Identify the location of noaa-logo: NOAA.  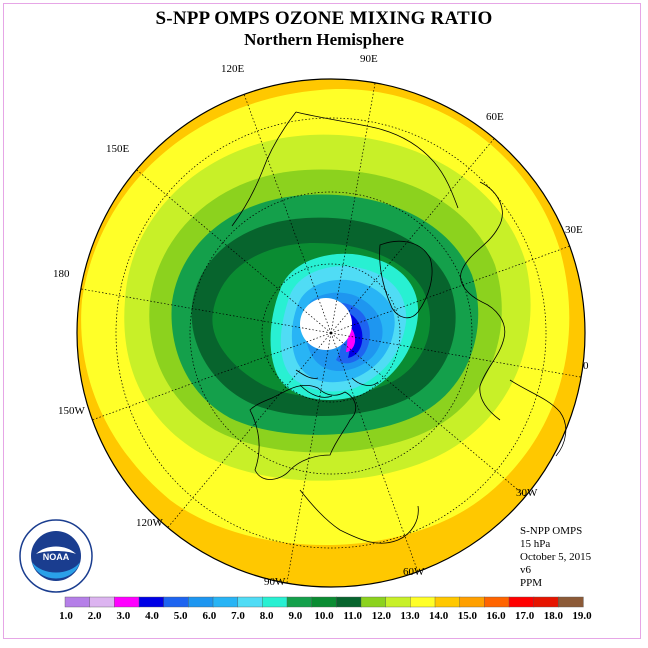
(56, 556).